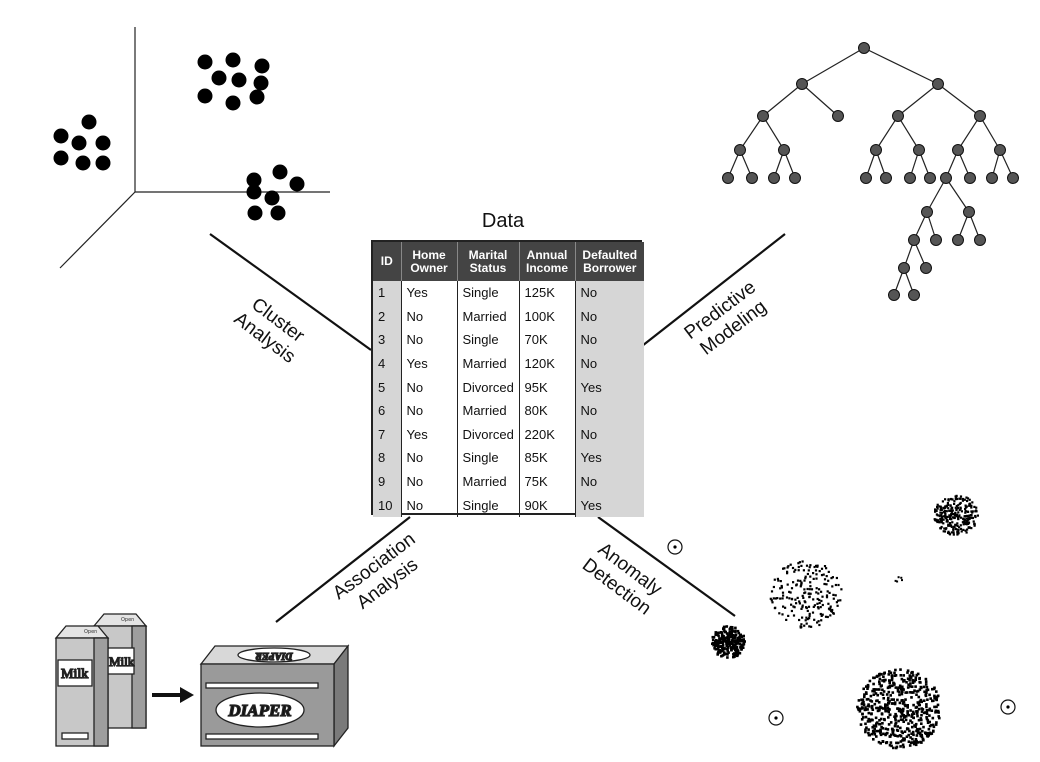 The image size is (1040, 762). Describe the element at coordinates (290, 292) in the screenshot. I see `cluster-connector` at that location.